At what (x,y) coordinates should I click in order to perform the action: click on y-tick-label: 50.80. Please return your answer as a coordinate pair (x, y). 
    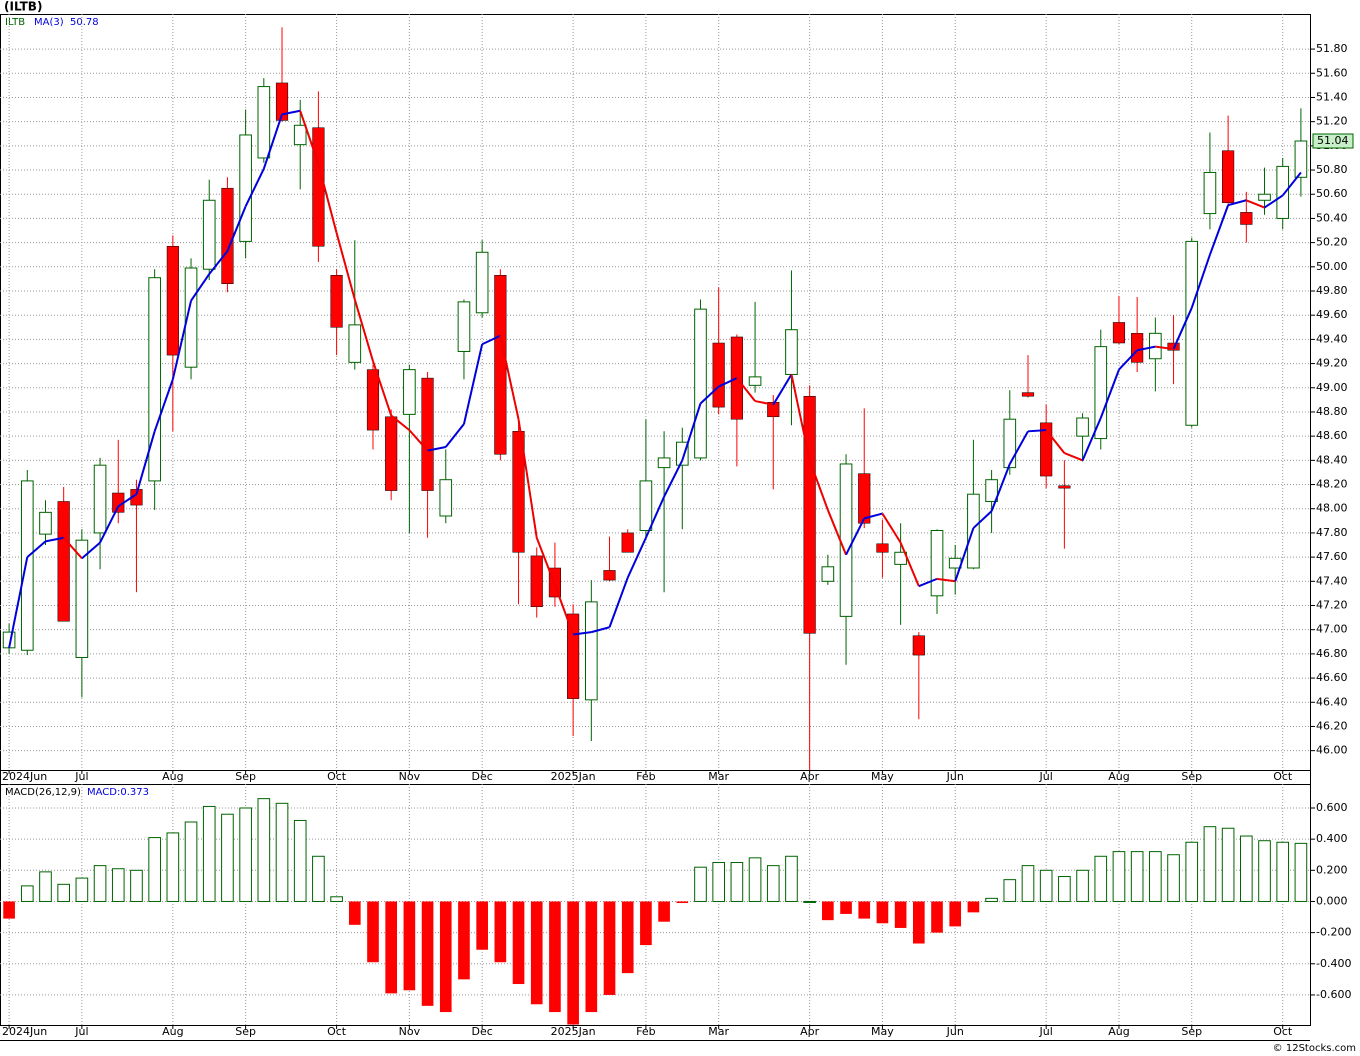
    Looking at the image, I should click on (1332, 169).